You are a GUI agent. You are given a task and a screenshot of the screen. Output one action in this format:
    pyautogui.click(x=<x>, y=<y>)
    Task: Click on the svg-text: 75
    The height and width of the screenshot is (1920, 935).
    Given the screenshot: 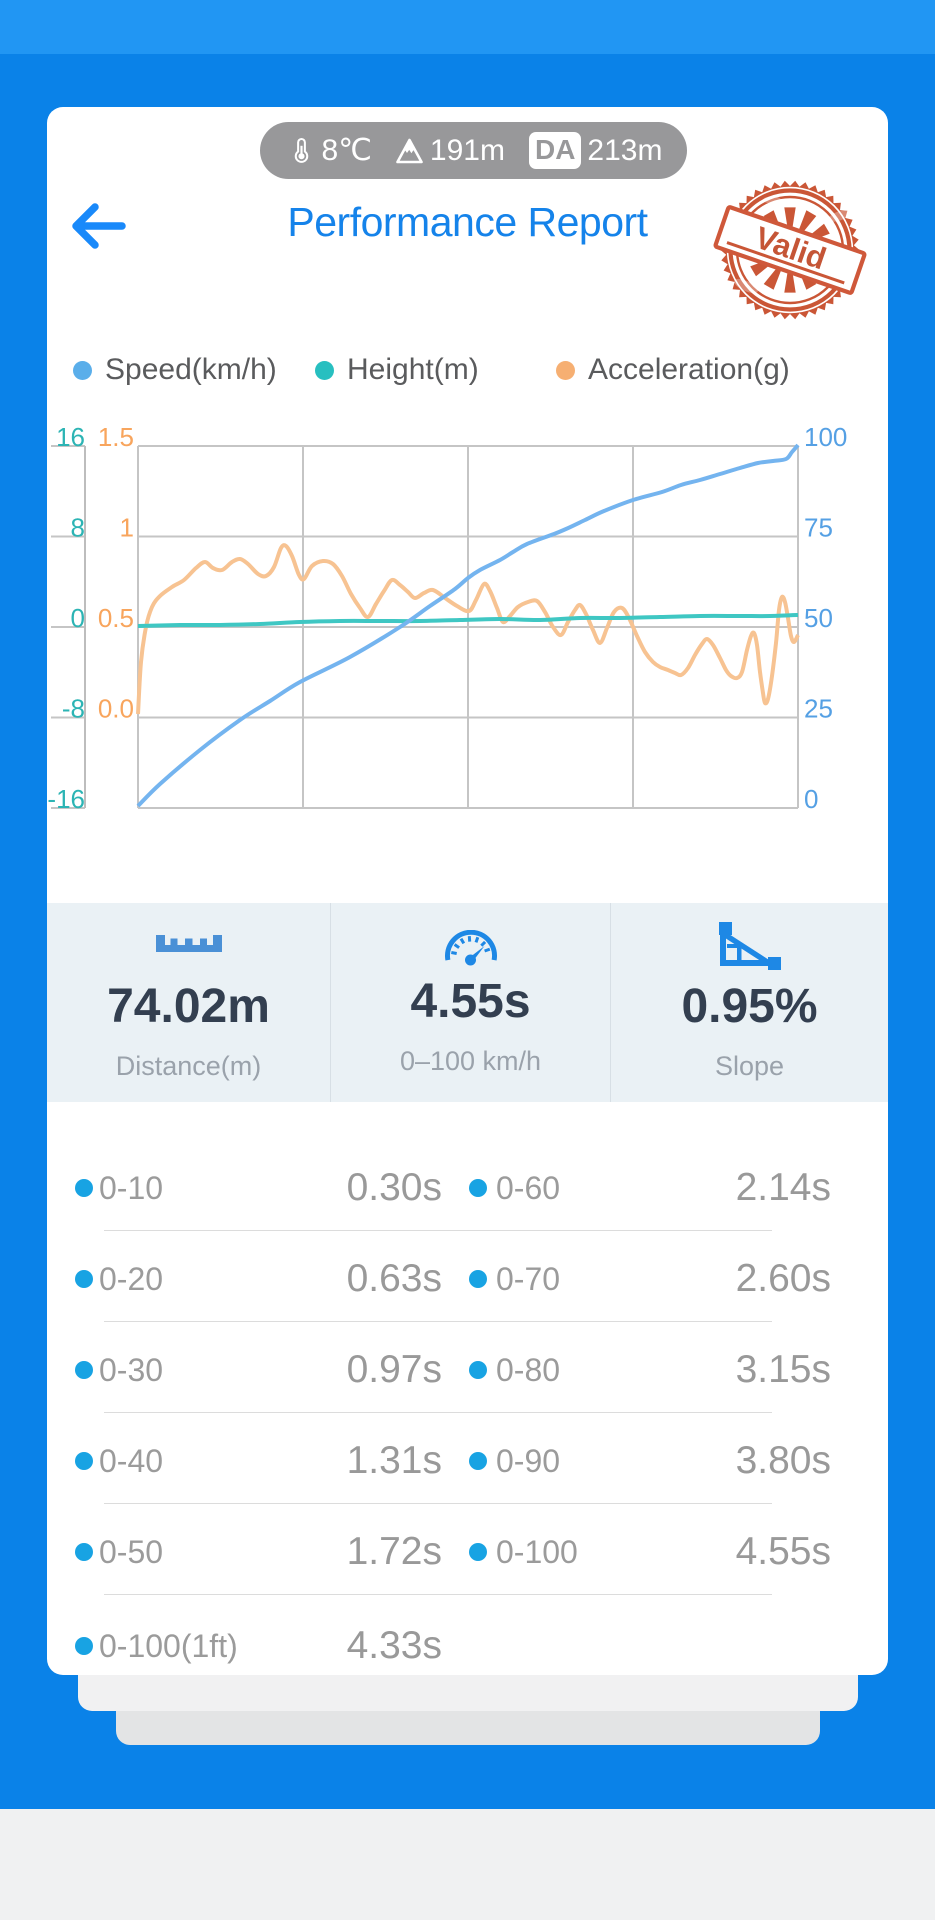 What is the action you would take?
    pyautogui.click(x=818, y=528)
    